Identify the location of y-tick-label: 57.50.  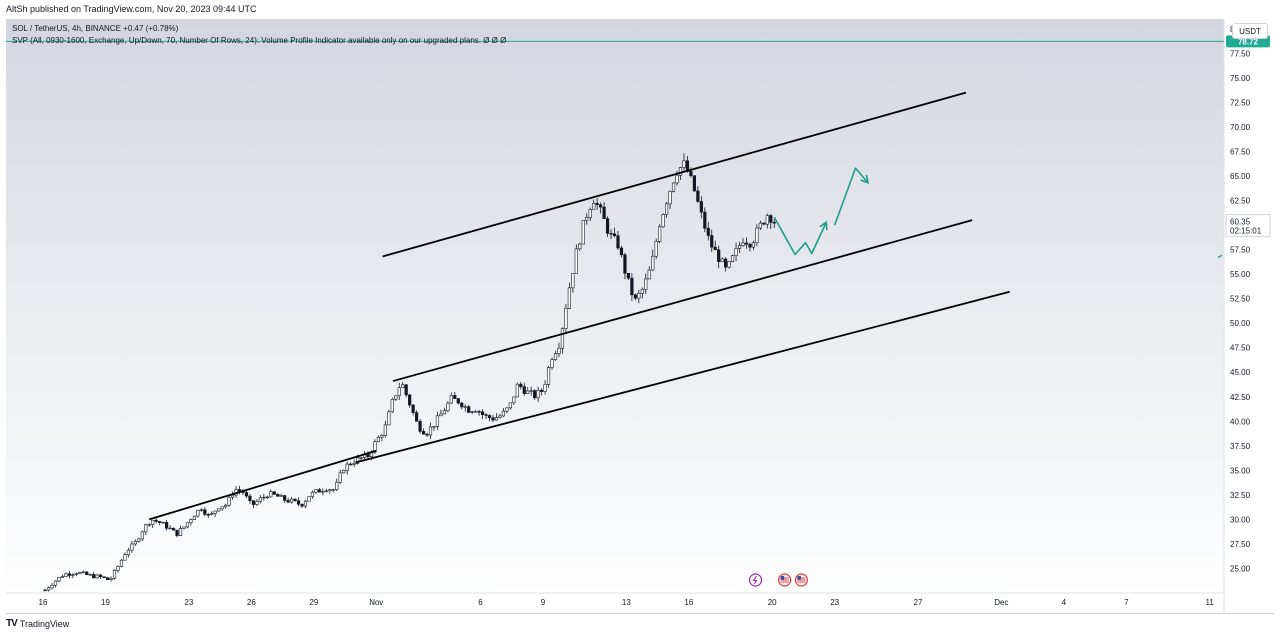
(1240, 250).